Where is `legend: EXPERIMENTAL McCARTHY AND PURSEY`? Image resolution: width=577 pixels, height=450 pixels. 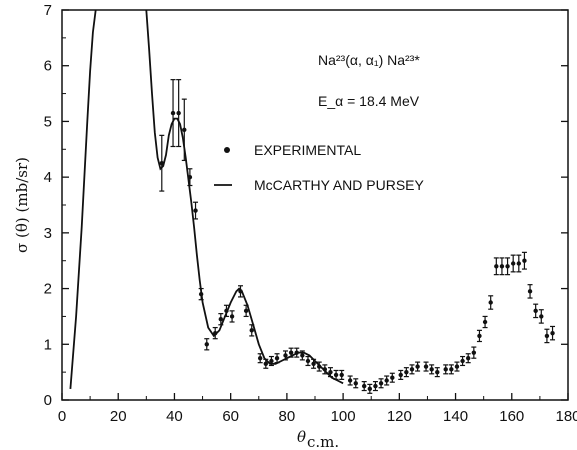 legend: EXPERIMENTAL McCARTHY AND PURSEY is located at coordinates (319, 167).